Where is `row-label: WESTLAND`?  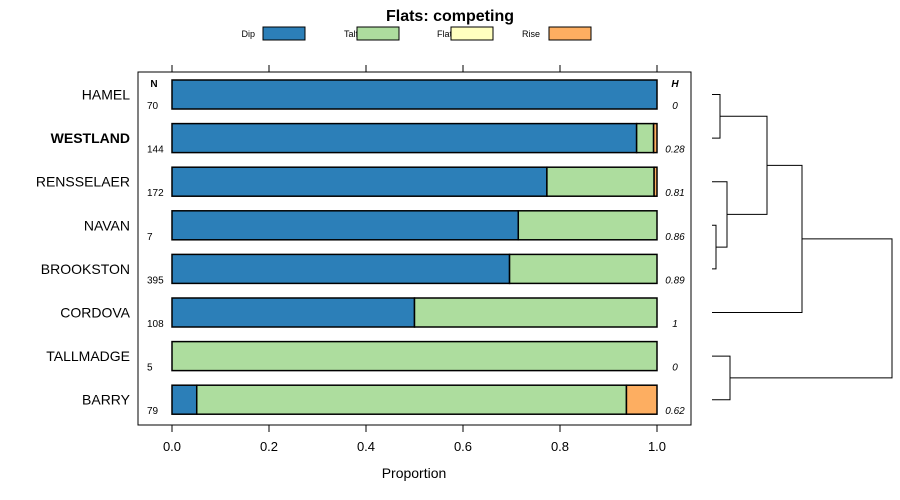
row-label: WESTLAND is located at coordinates (90, 138).